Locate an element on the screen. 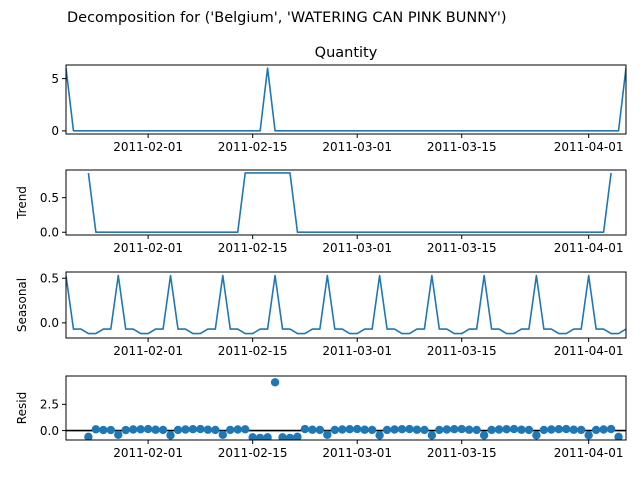  observed-xtick-label-1: 2011-02-15 is located at coordinates (253, 147).